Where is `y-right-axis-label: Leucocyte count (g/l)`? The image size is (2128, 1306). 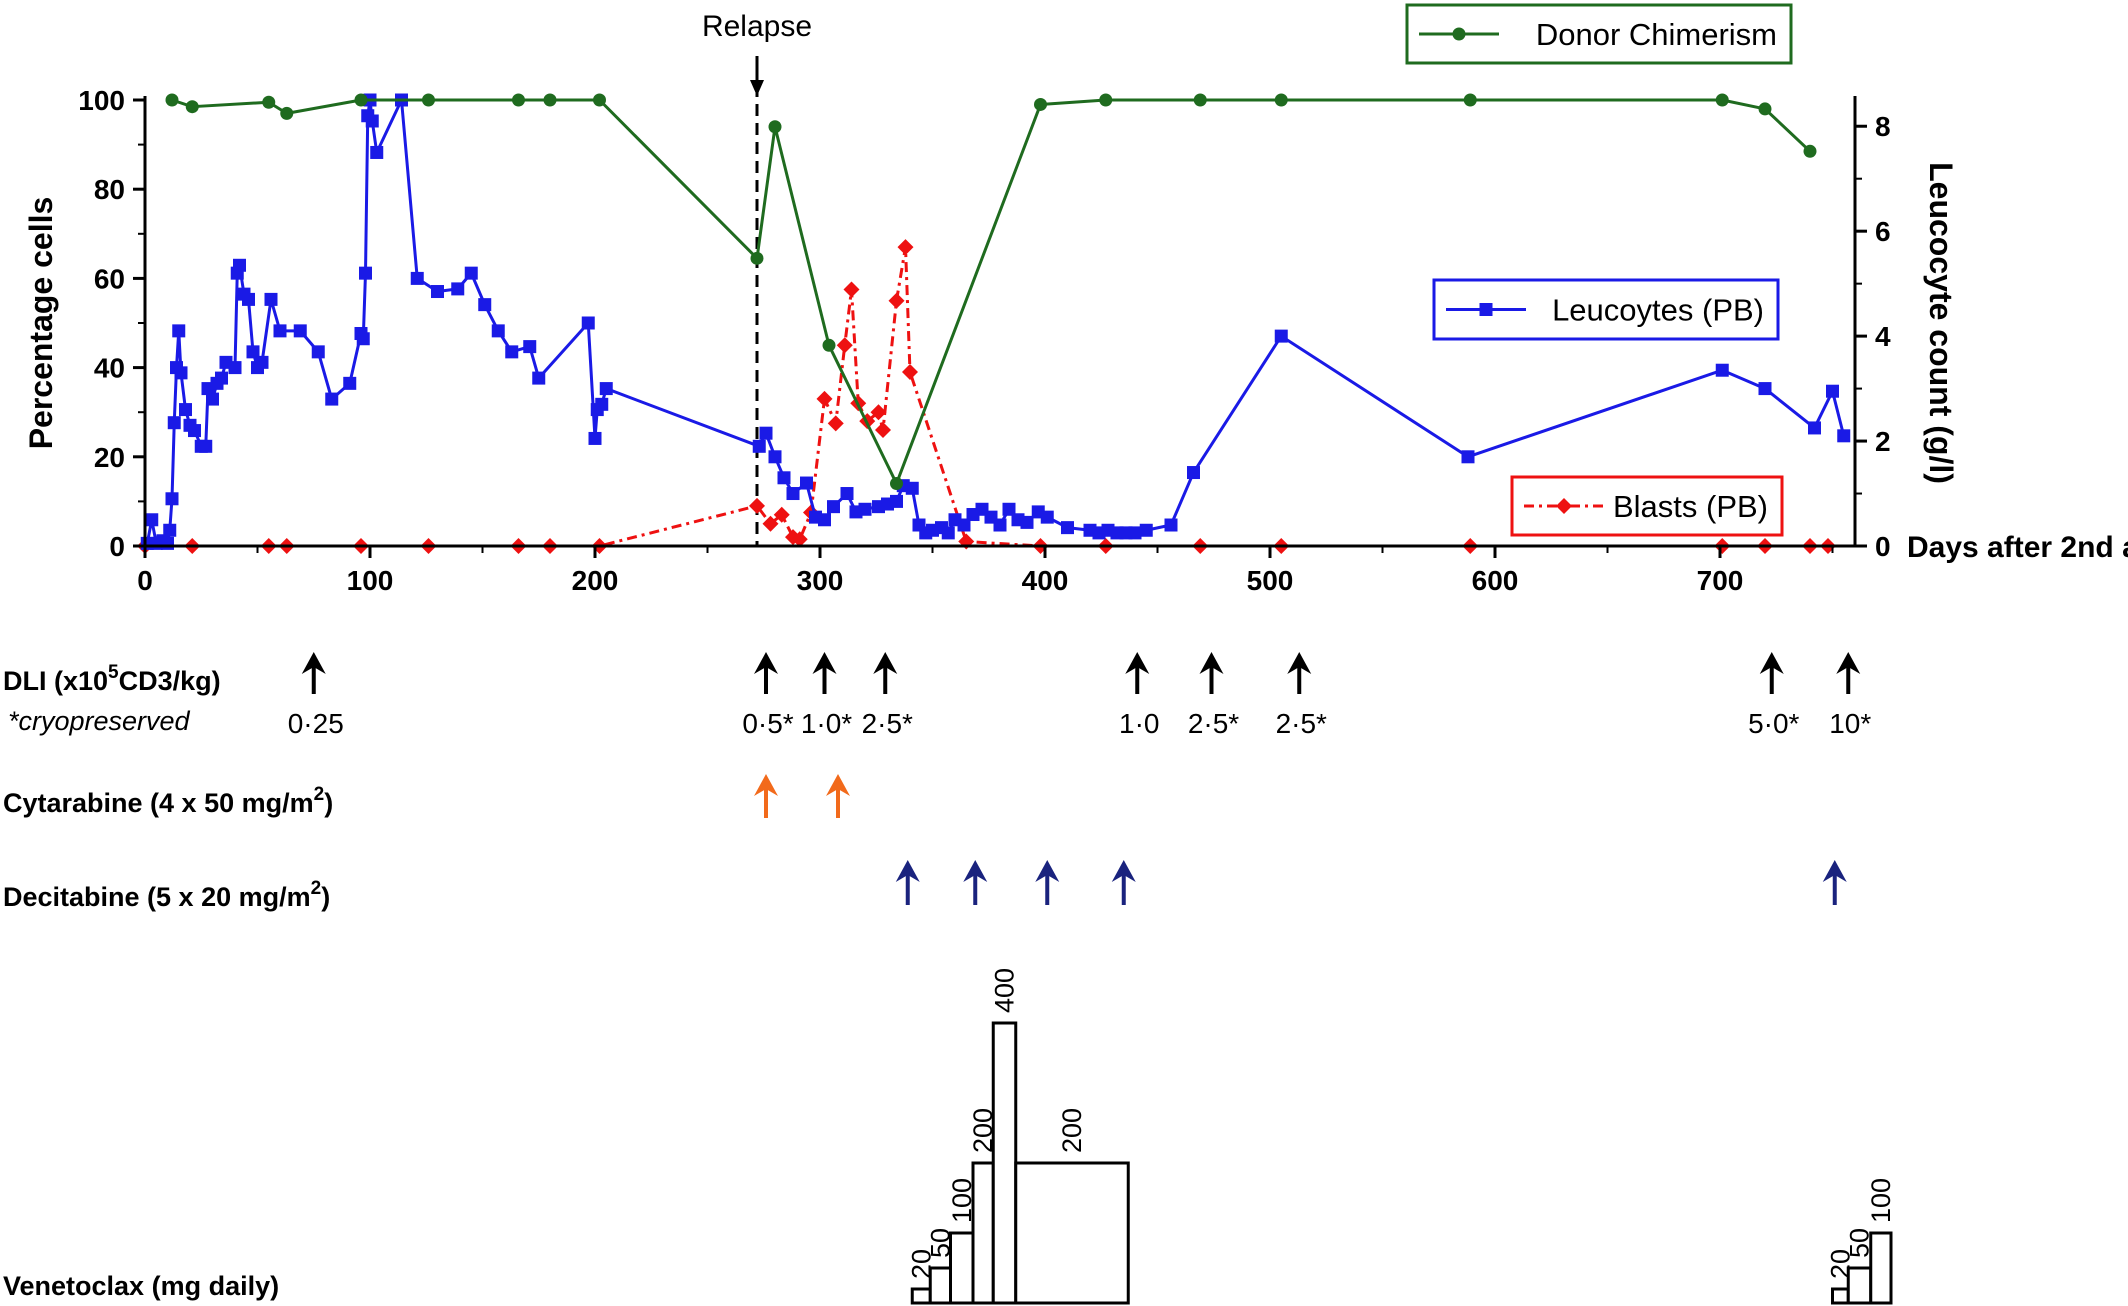
y-right-axis-label: Leucocyte count (g/l) is located at coordinates (1941, 323).